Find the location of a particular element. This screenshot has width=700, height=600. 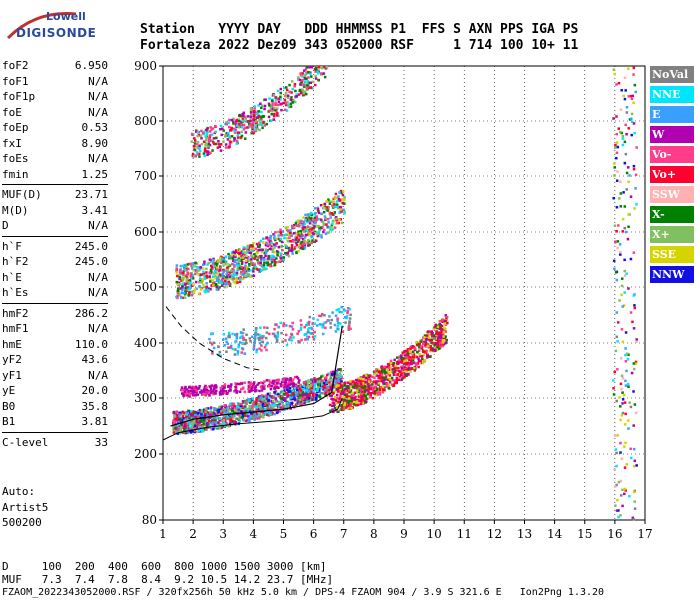

x-tick-label: 11 is located at coordinates (464, 534).